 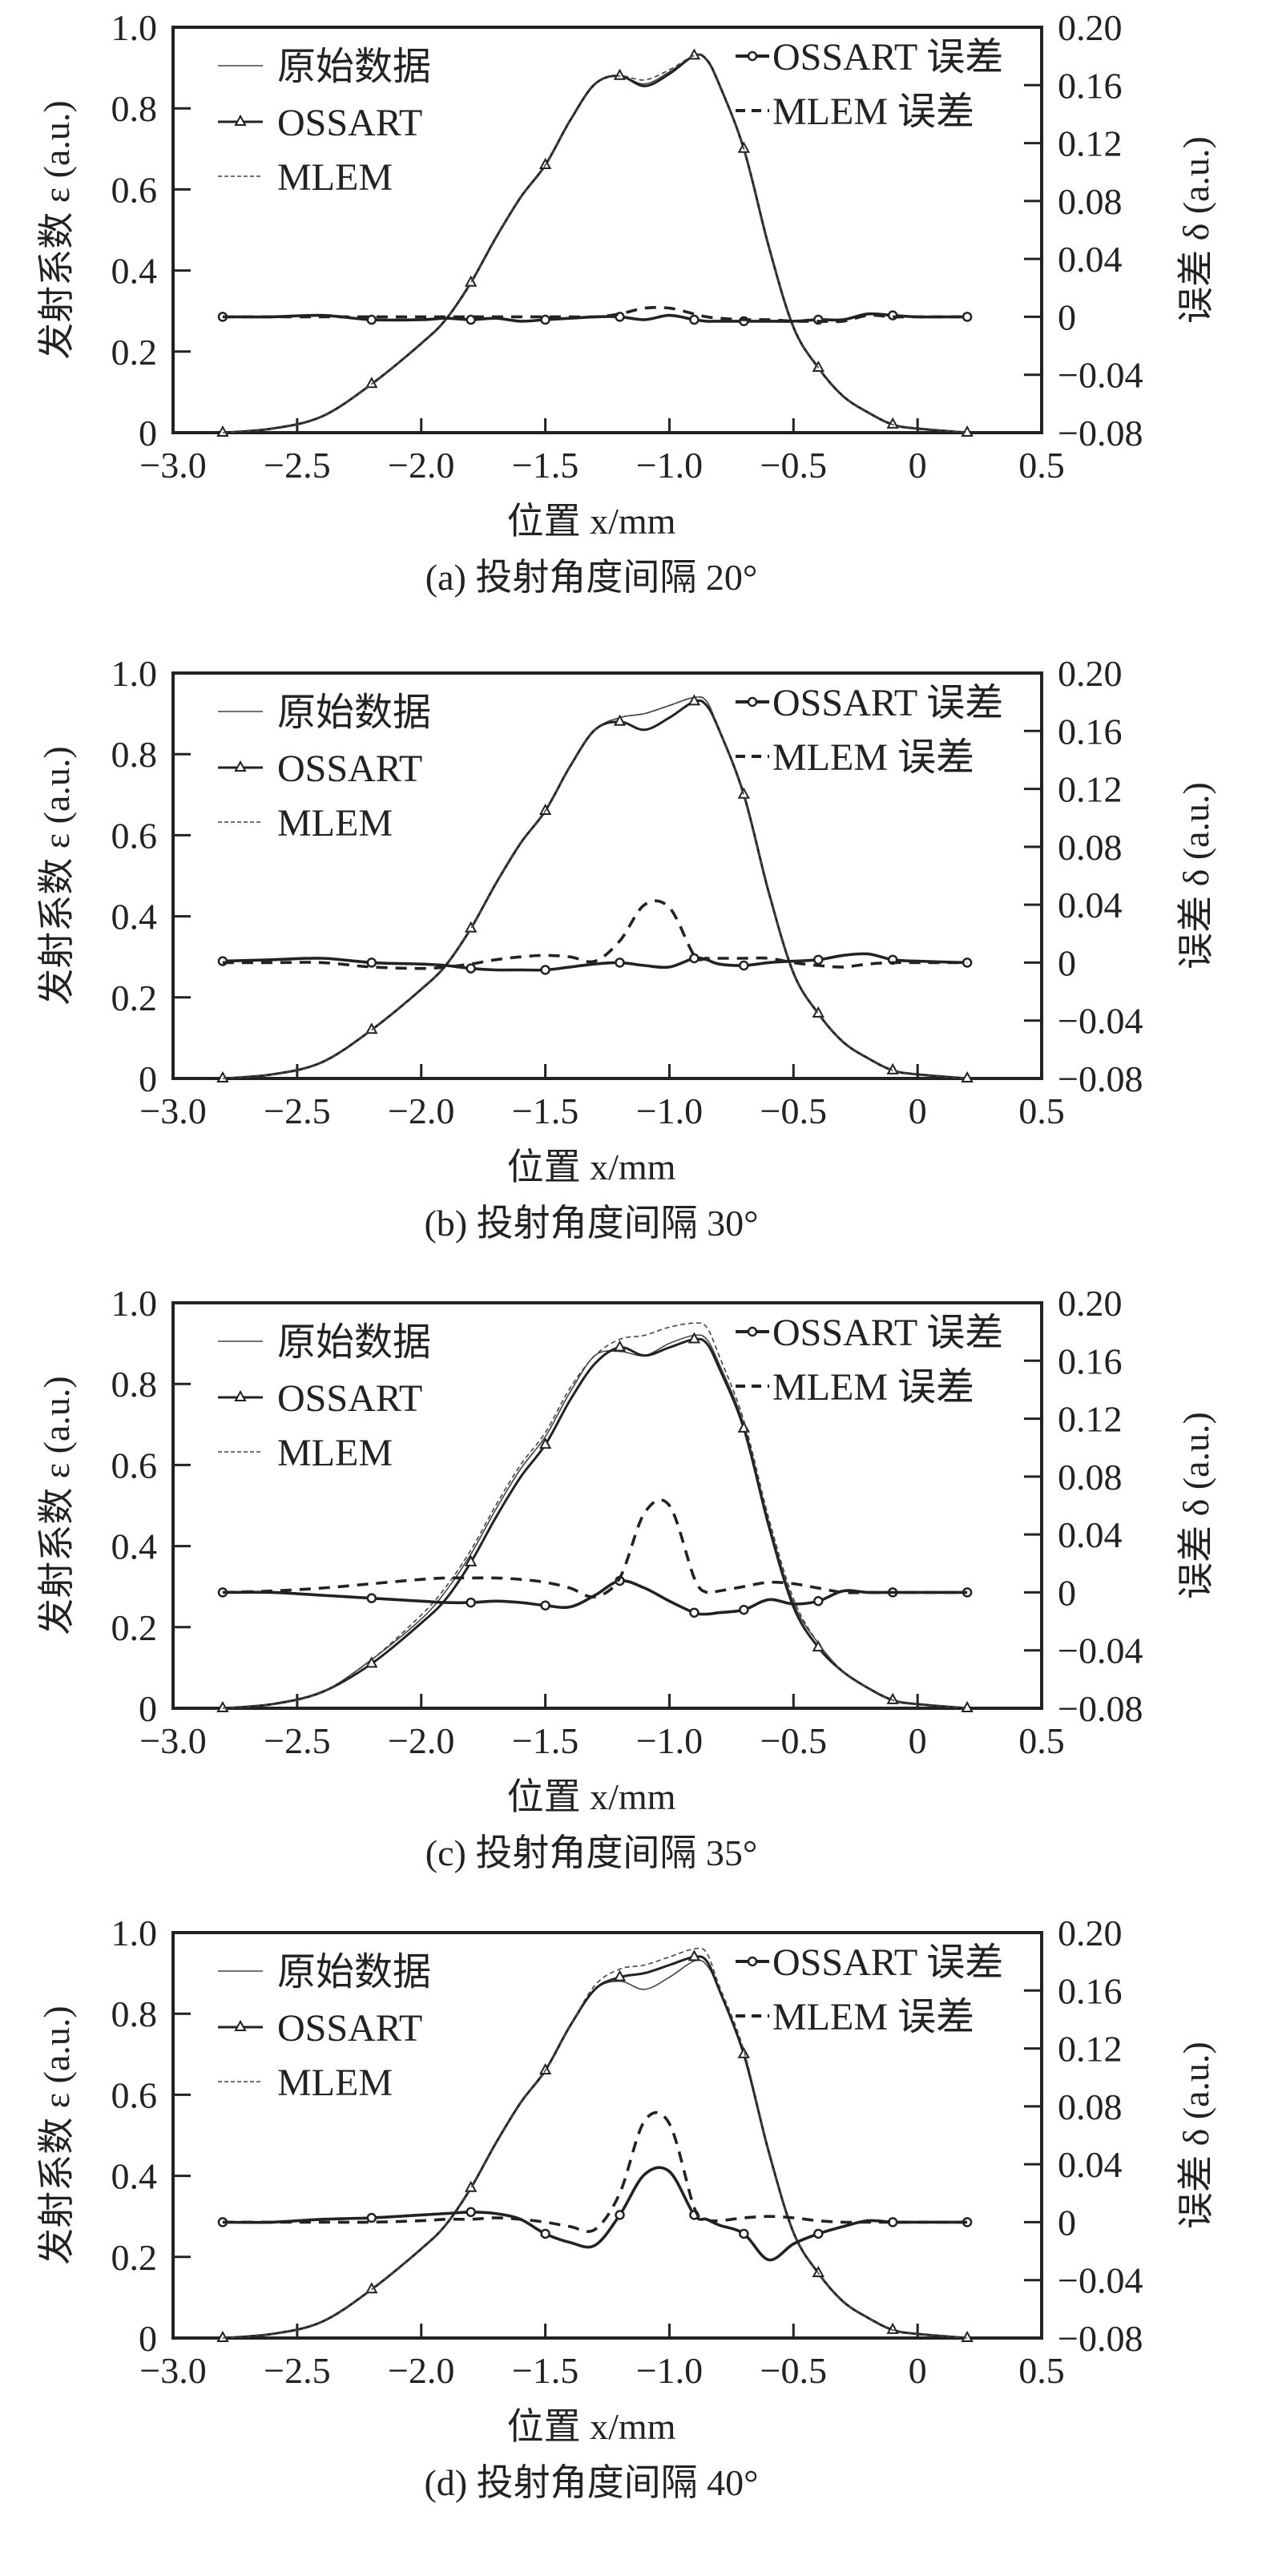 What do you see at coordinates (1100, 1021) in the screenshot?
I see `y2-tick-label: −0.04` at bounding box center [1100, 1021].